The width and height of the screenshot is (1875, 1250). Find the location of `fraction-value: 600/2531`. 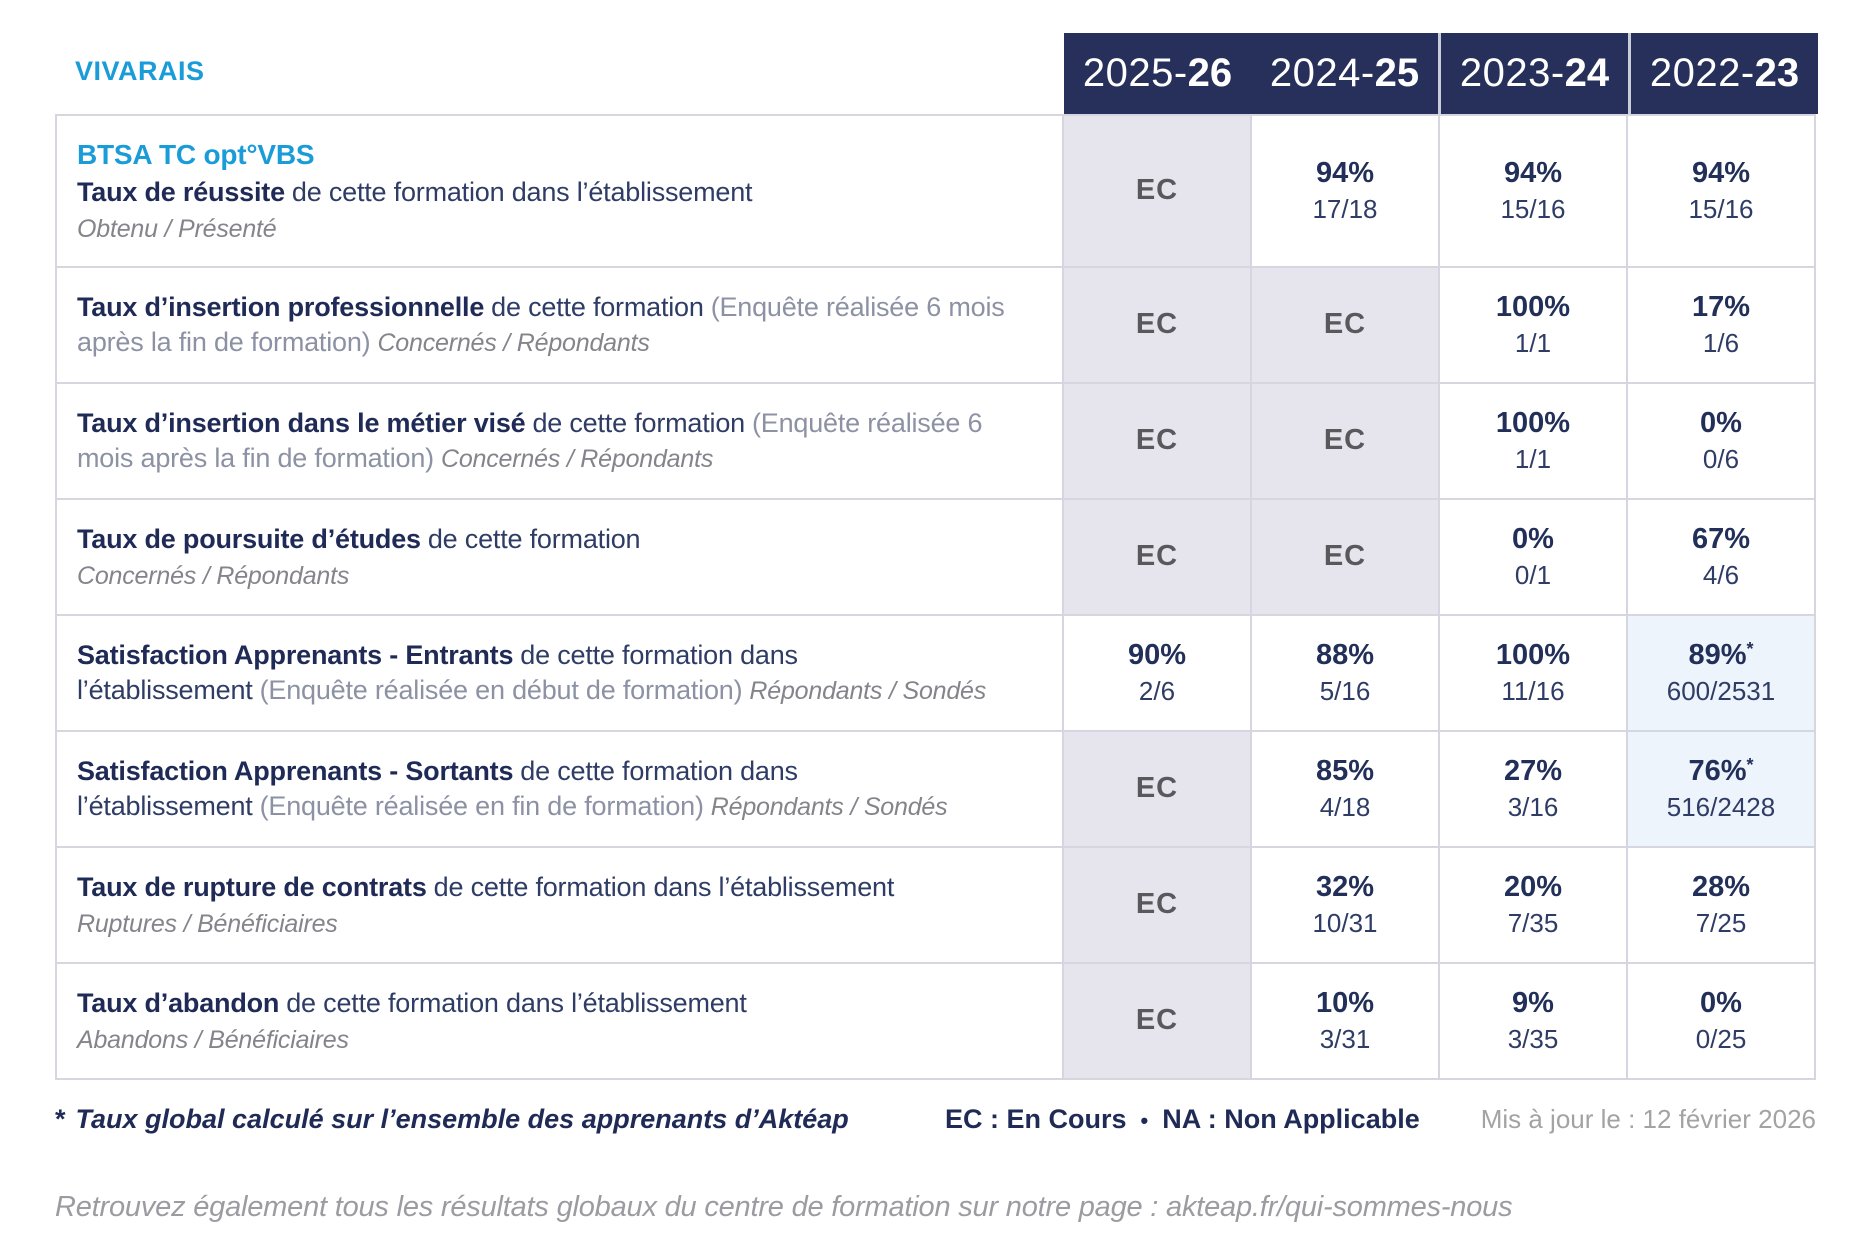

fraction-value: 600/2531 is located at coordinates (1721, 690).